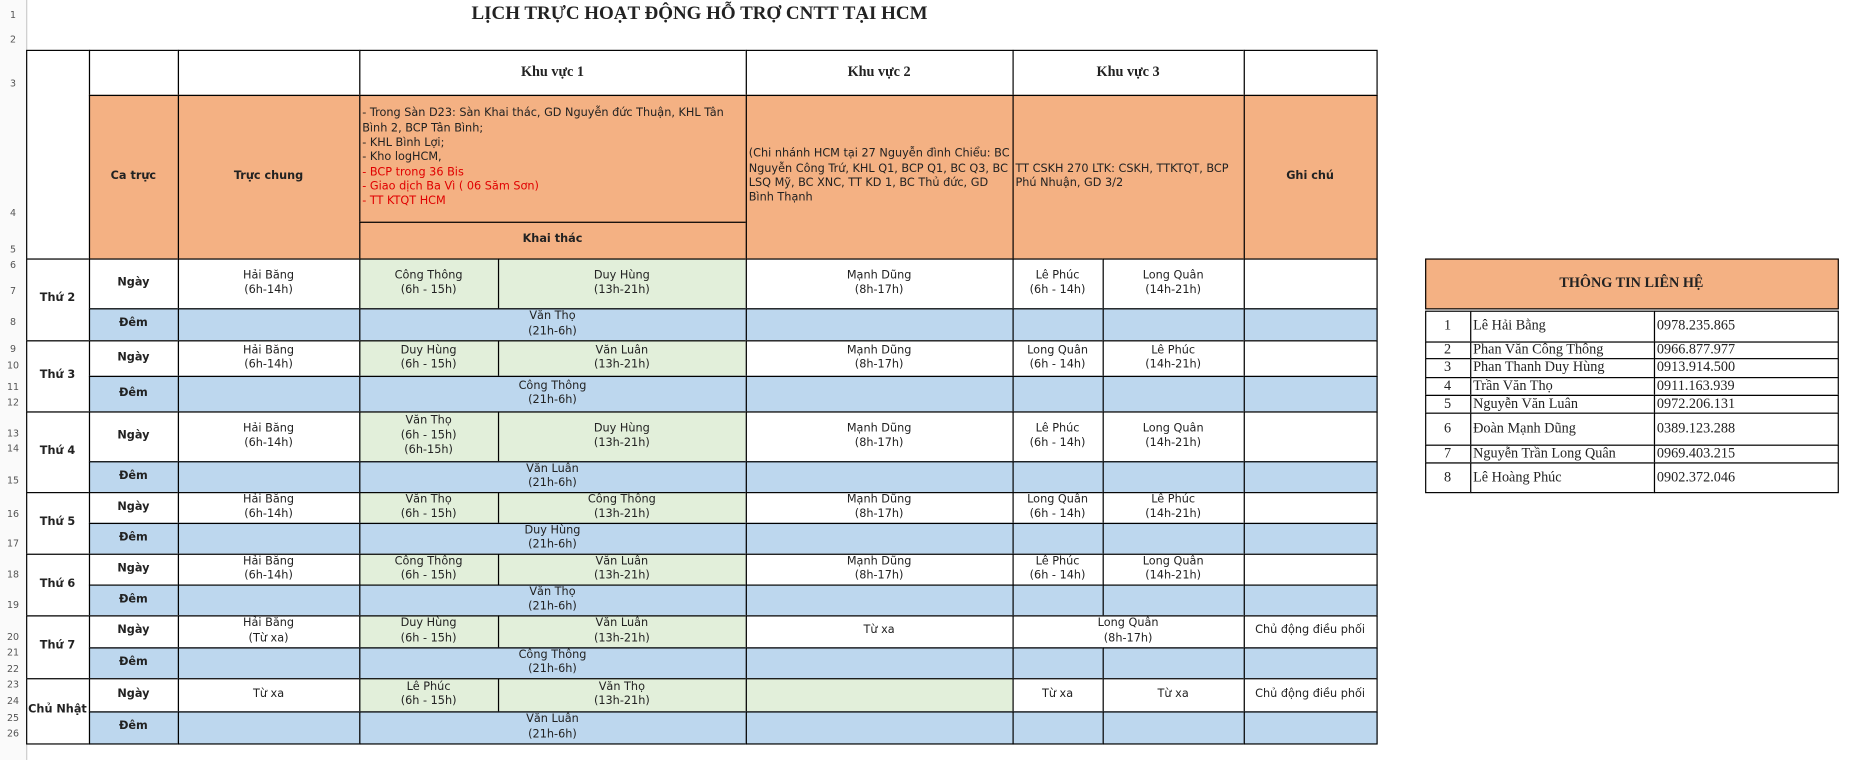  What do you see at coordinates (428, 569) in the screenshot?
I see `schedule-cell: Công Thông (6h - 15h)` at bounding box center [428, 569].